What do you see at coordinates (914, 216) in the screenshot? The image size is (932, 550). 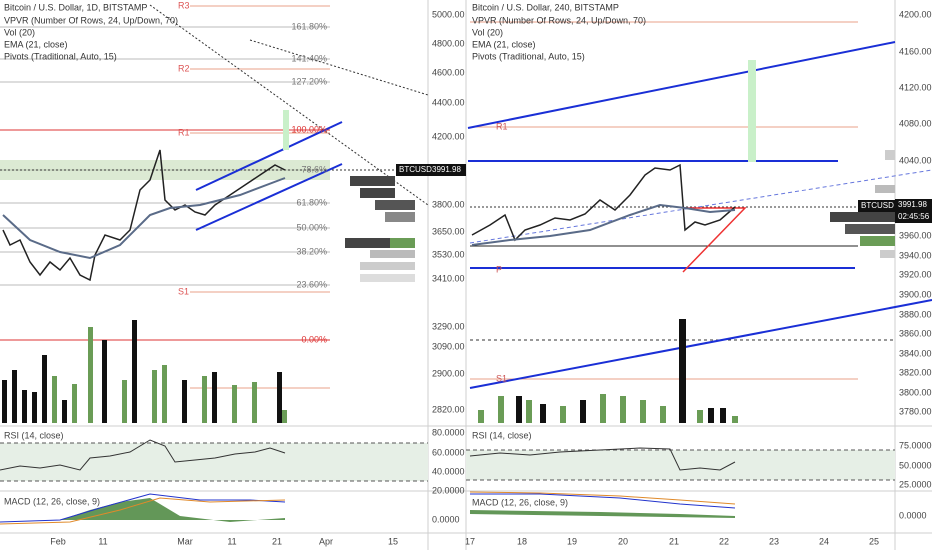 I see `countdown-text: 02:45:56` at bounding box center [914, 216].